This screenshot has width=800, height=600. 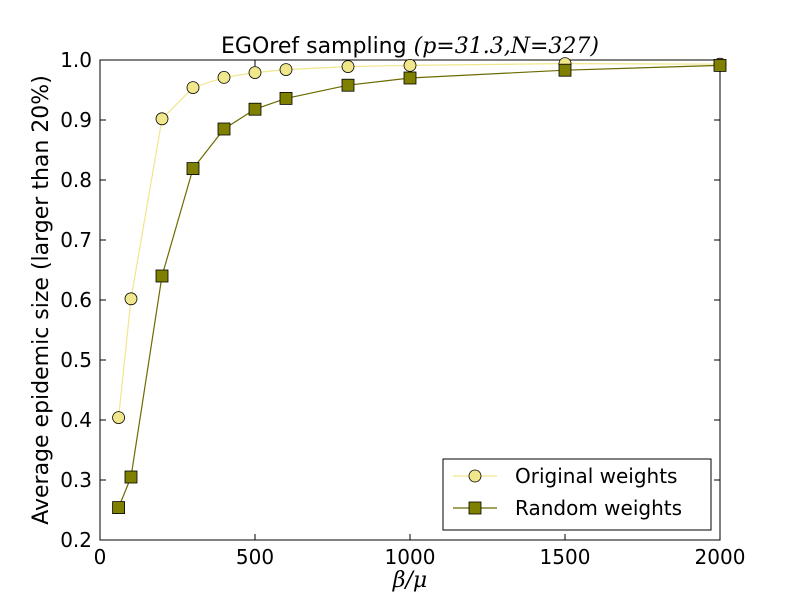 I want to click on x-tick-label: 0, so click(x=100, y=557).